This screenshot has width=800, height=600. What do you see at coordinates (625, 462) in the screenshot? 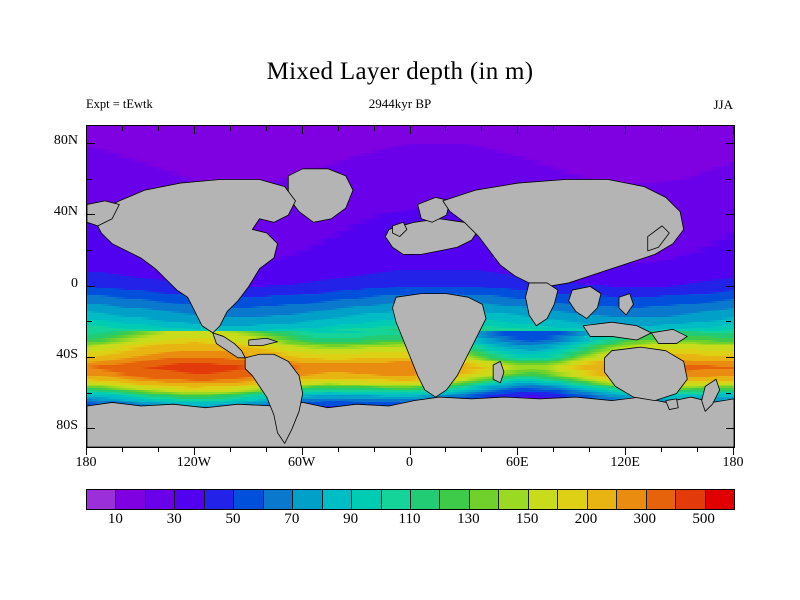
I see `x-axis-label: 120E` at bounding box center [625, 462].